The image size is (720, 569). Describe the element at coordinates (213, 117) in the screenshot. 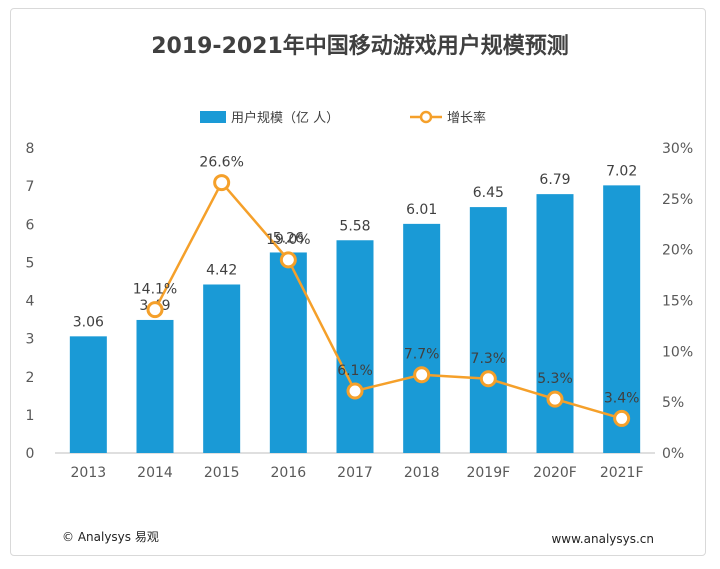

I see `legend-bar-swatch` at that location.